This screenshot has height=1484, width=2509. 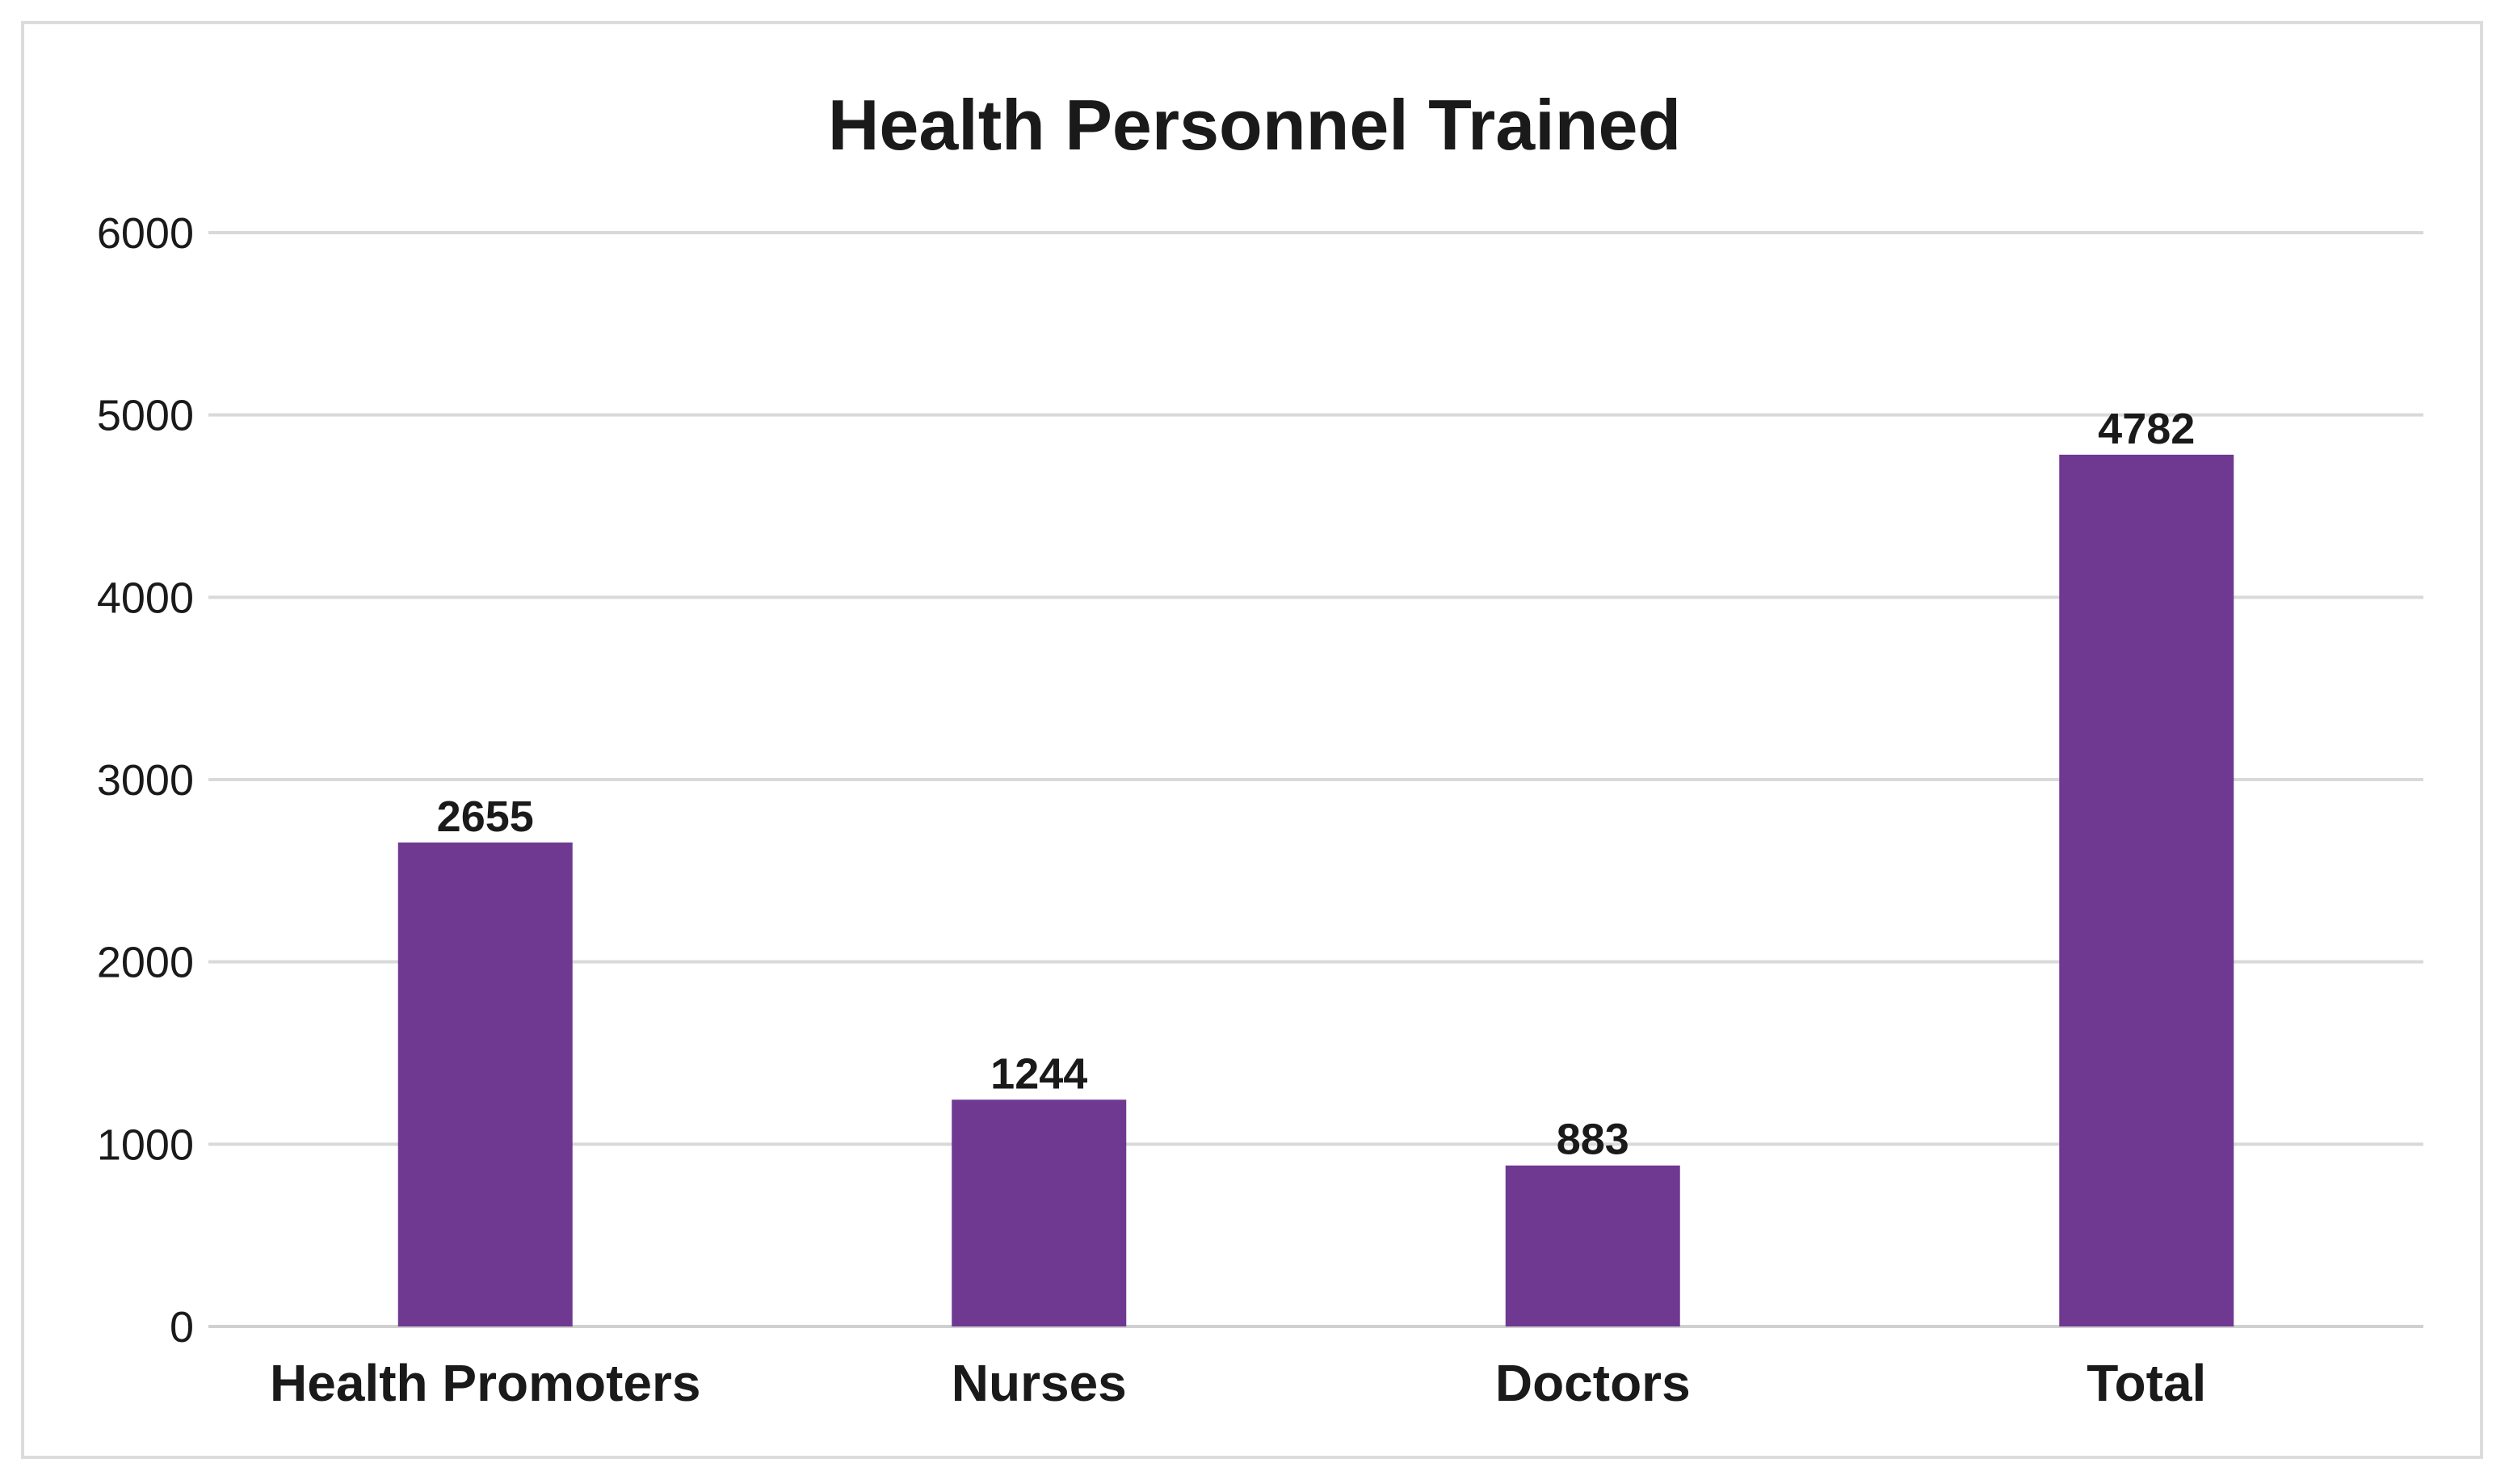 What do you see at coordinates (485, 1383) in the screenshot?
I see `x-category-label: Health Promoters` at bounding box center [485, 1383].